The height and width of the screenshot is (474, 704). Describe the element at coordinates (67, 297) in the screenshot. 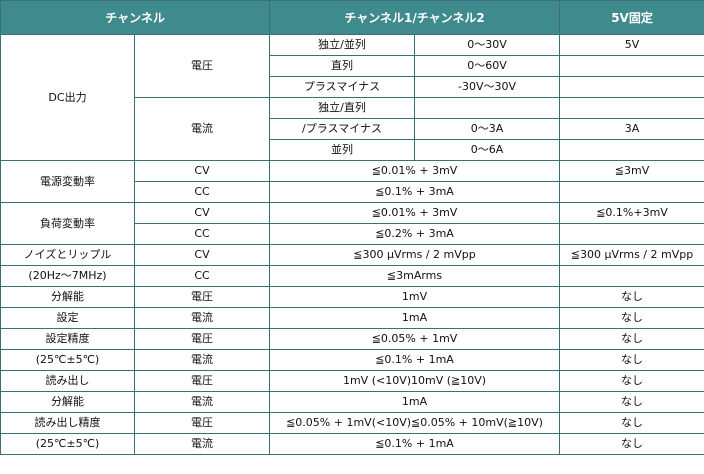

I see `set-res-label-1: 分解能` at that location.